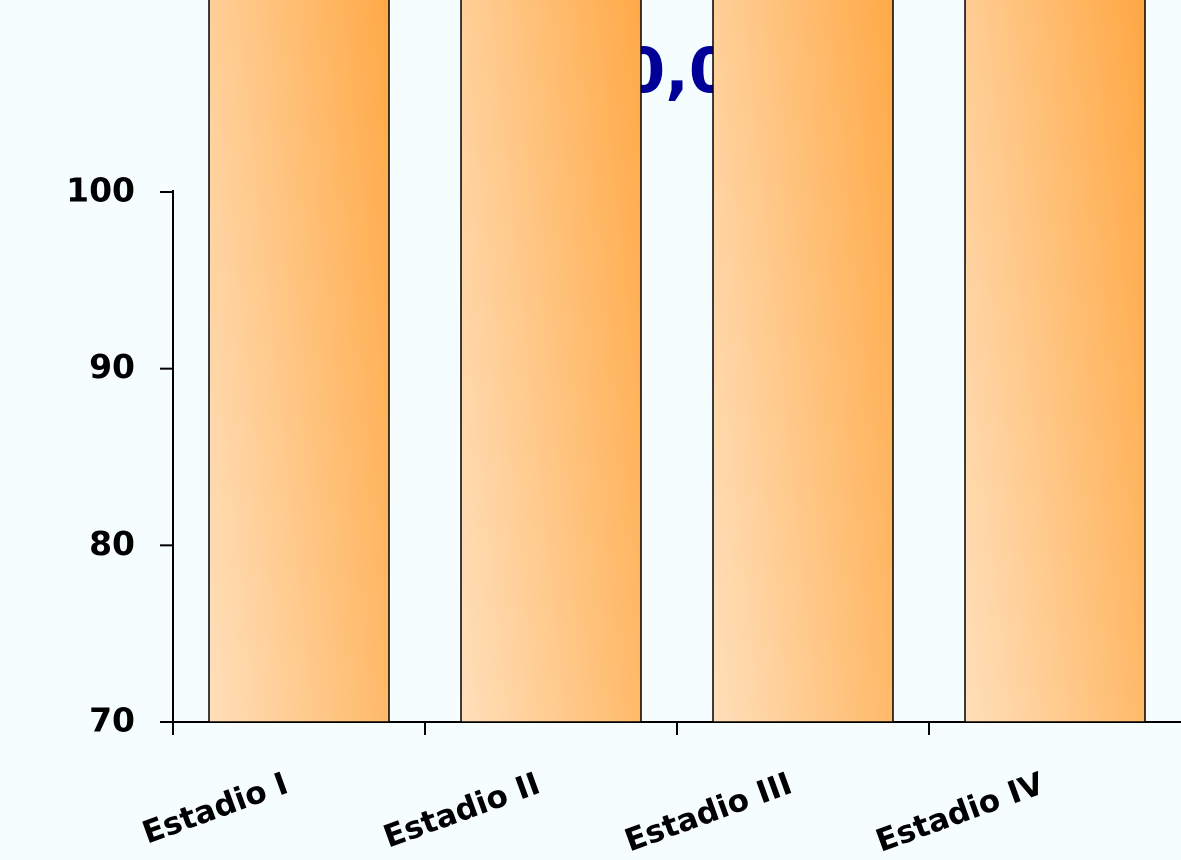 The height and width of the screenshot is (860, 1181). Describe the element at coordinates (708, 813) in the screenshot. I see `x-tick-label: Estadio III` at that location.